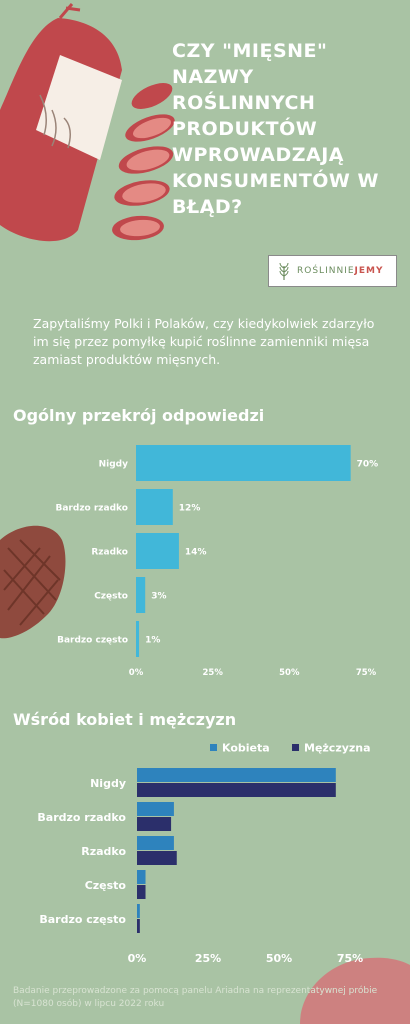  Describe the element at coordinates (190, 509) in the screenshot. I see `data-label: 12%` at that location.